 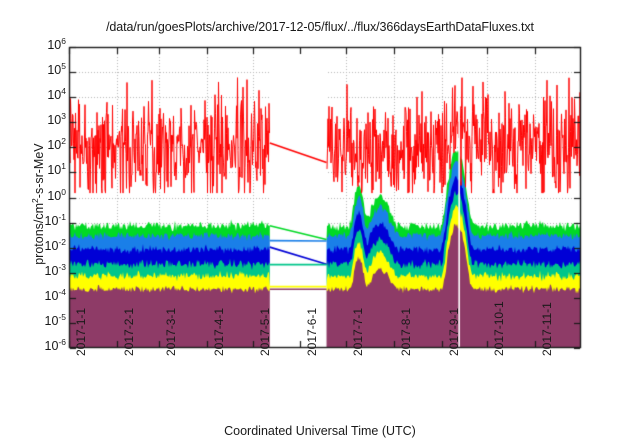 I want to click on y-axis-tick-label: 10-1, so click(x=36, y=219).